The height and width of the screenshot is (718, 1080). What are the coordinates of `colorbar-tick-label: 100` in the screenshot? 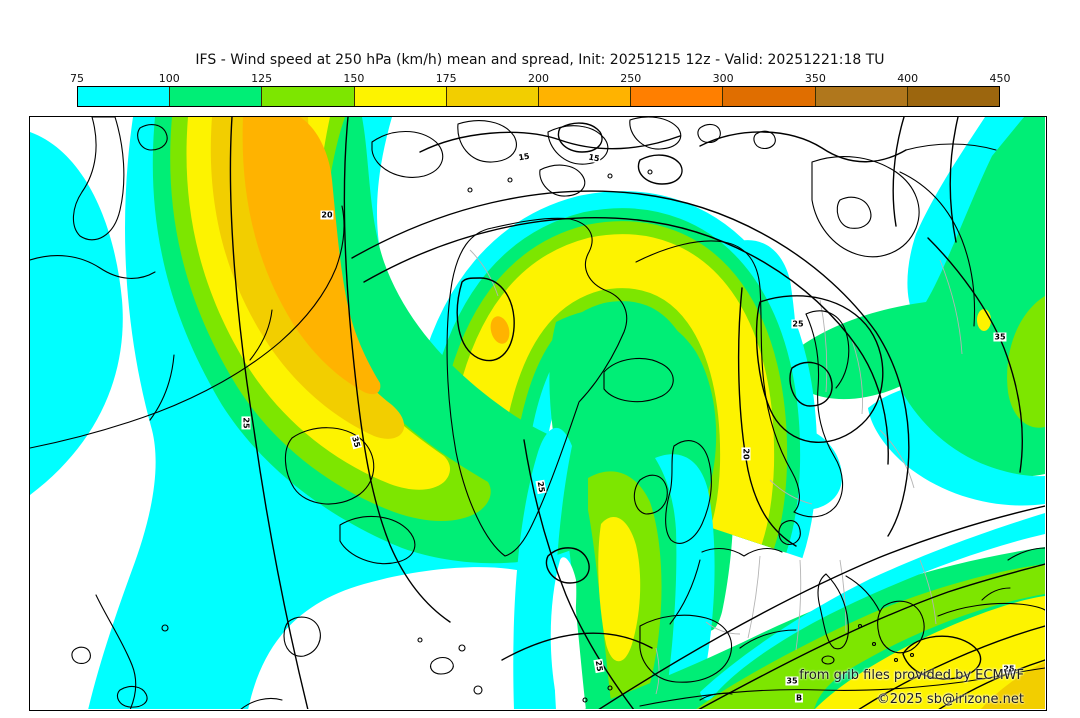 It's located at (169, 78).